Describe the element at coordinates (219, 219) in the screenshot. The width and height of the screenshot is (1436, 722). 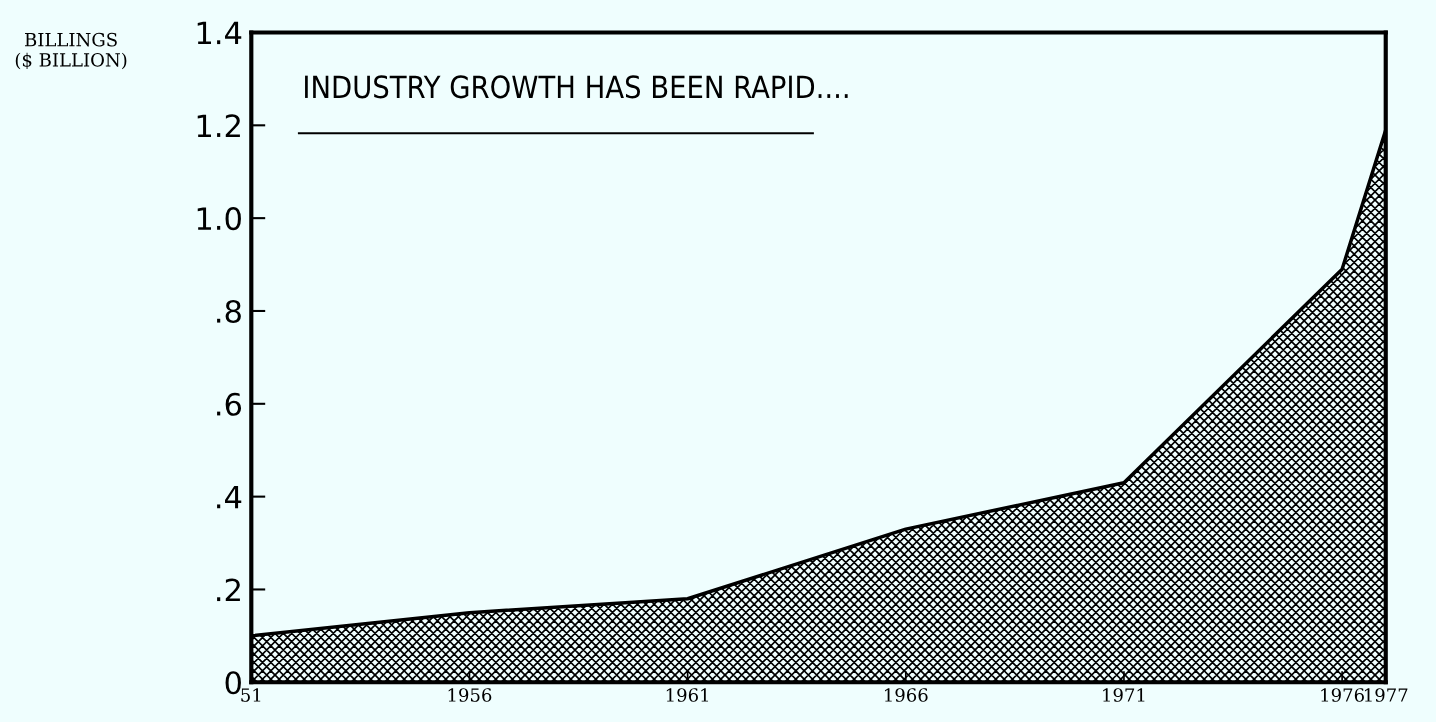
I see `y-tick-label: 1.0` at that location.